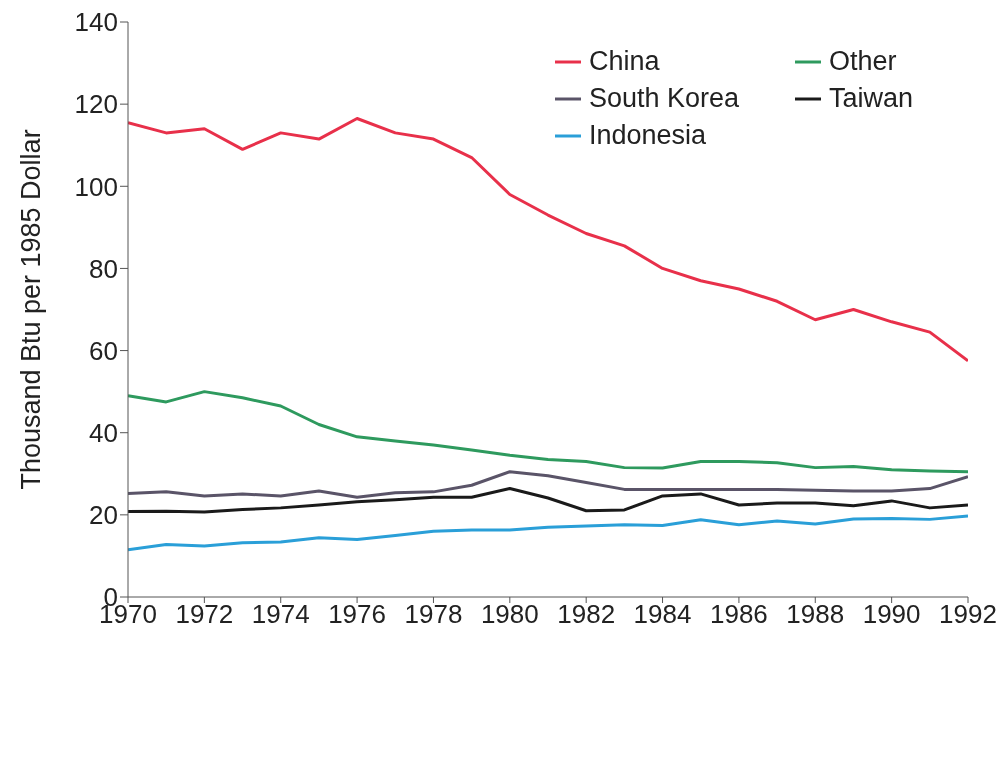 This screenshot has height=766, width=1006. Describe the element at coordinates (738, 614) in the screenshot. I see `x-tick-label: 1986` at that location.